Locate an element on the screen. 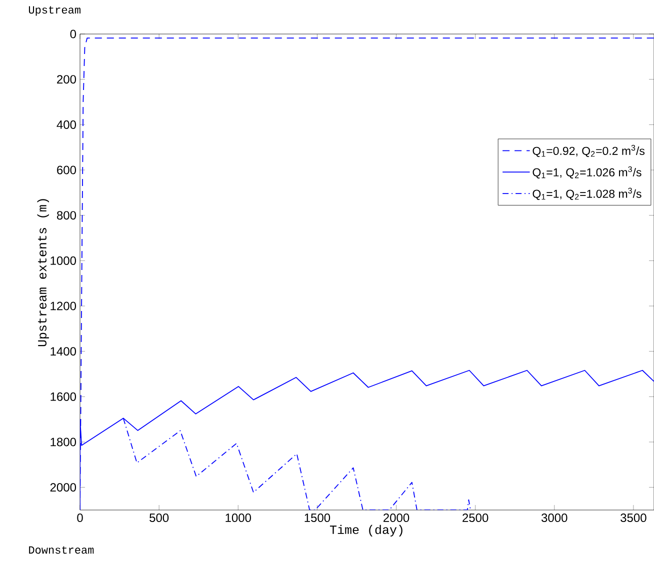 This screenshot has height=562, width=654. legend-label: Q$_{1}$=1, Q$_{2}$=1.028 m$^{3}$/s is located at coordinates (587, 194).